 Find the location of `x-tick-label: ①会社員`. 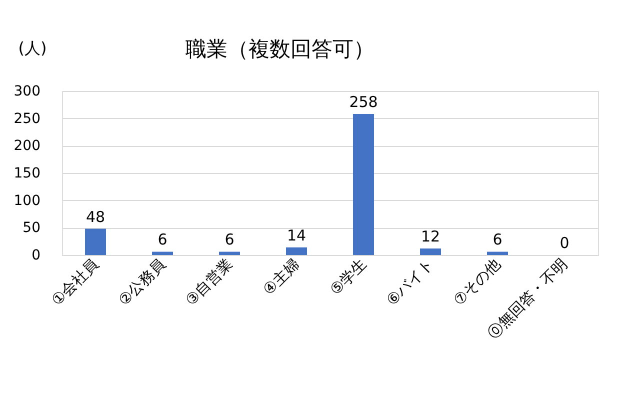

x-tick-label: ①会社員 is located at coordinates (75, 282).